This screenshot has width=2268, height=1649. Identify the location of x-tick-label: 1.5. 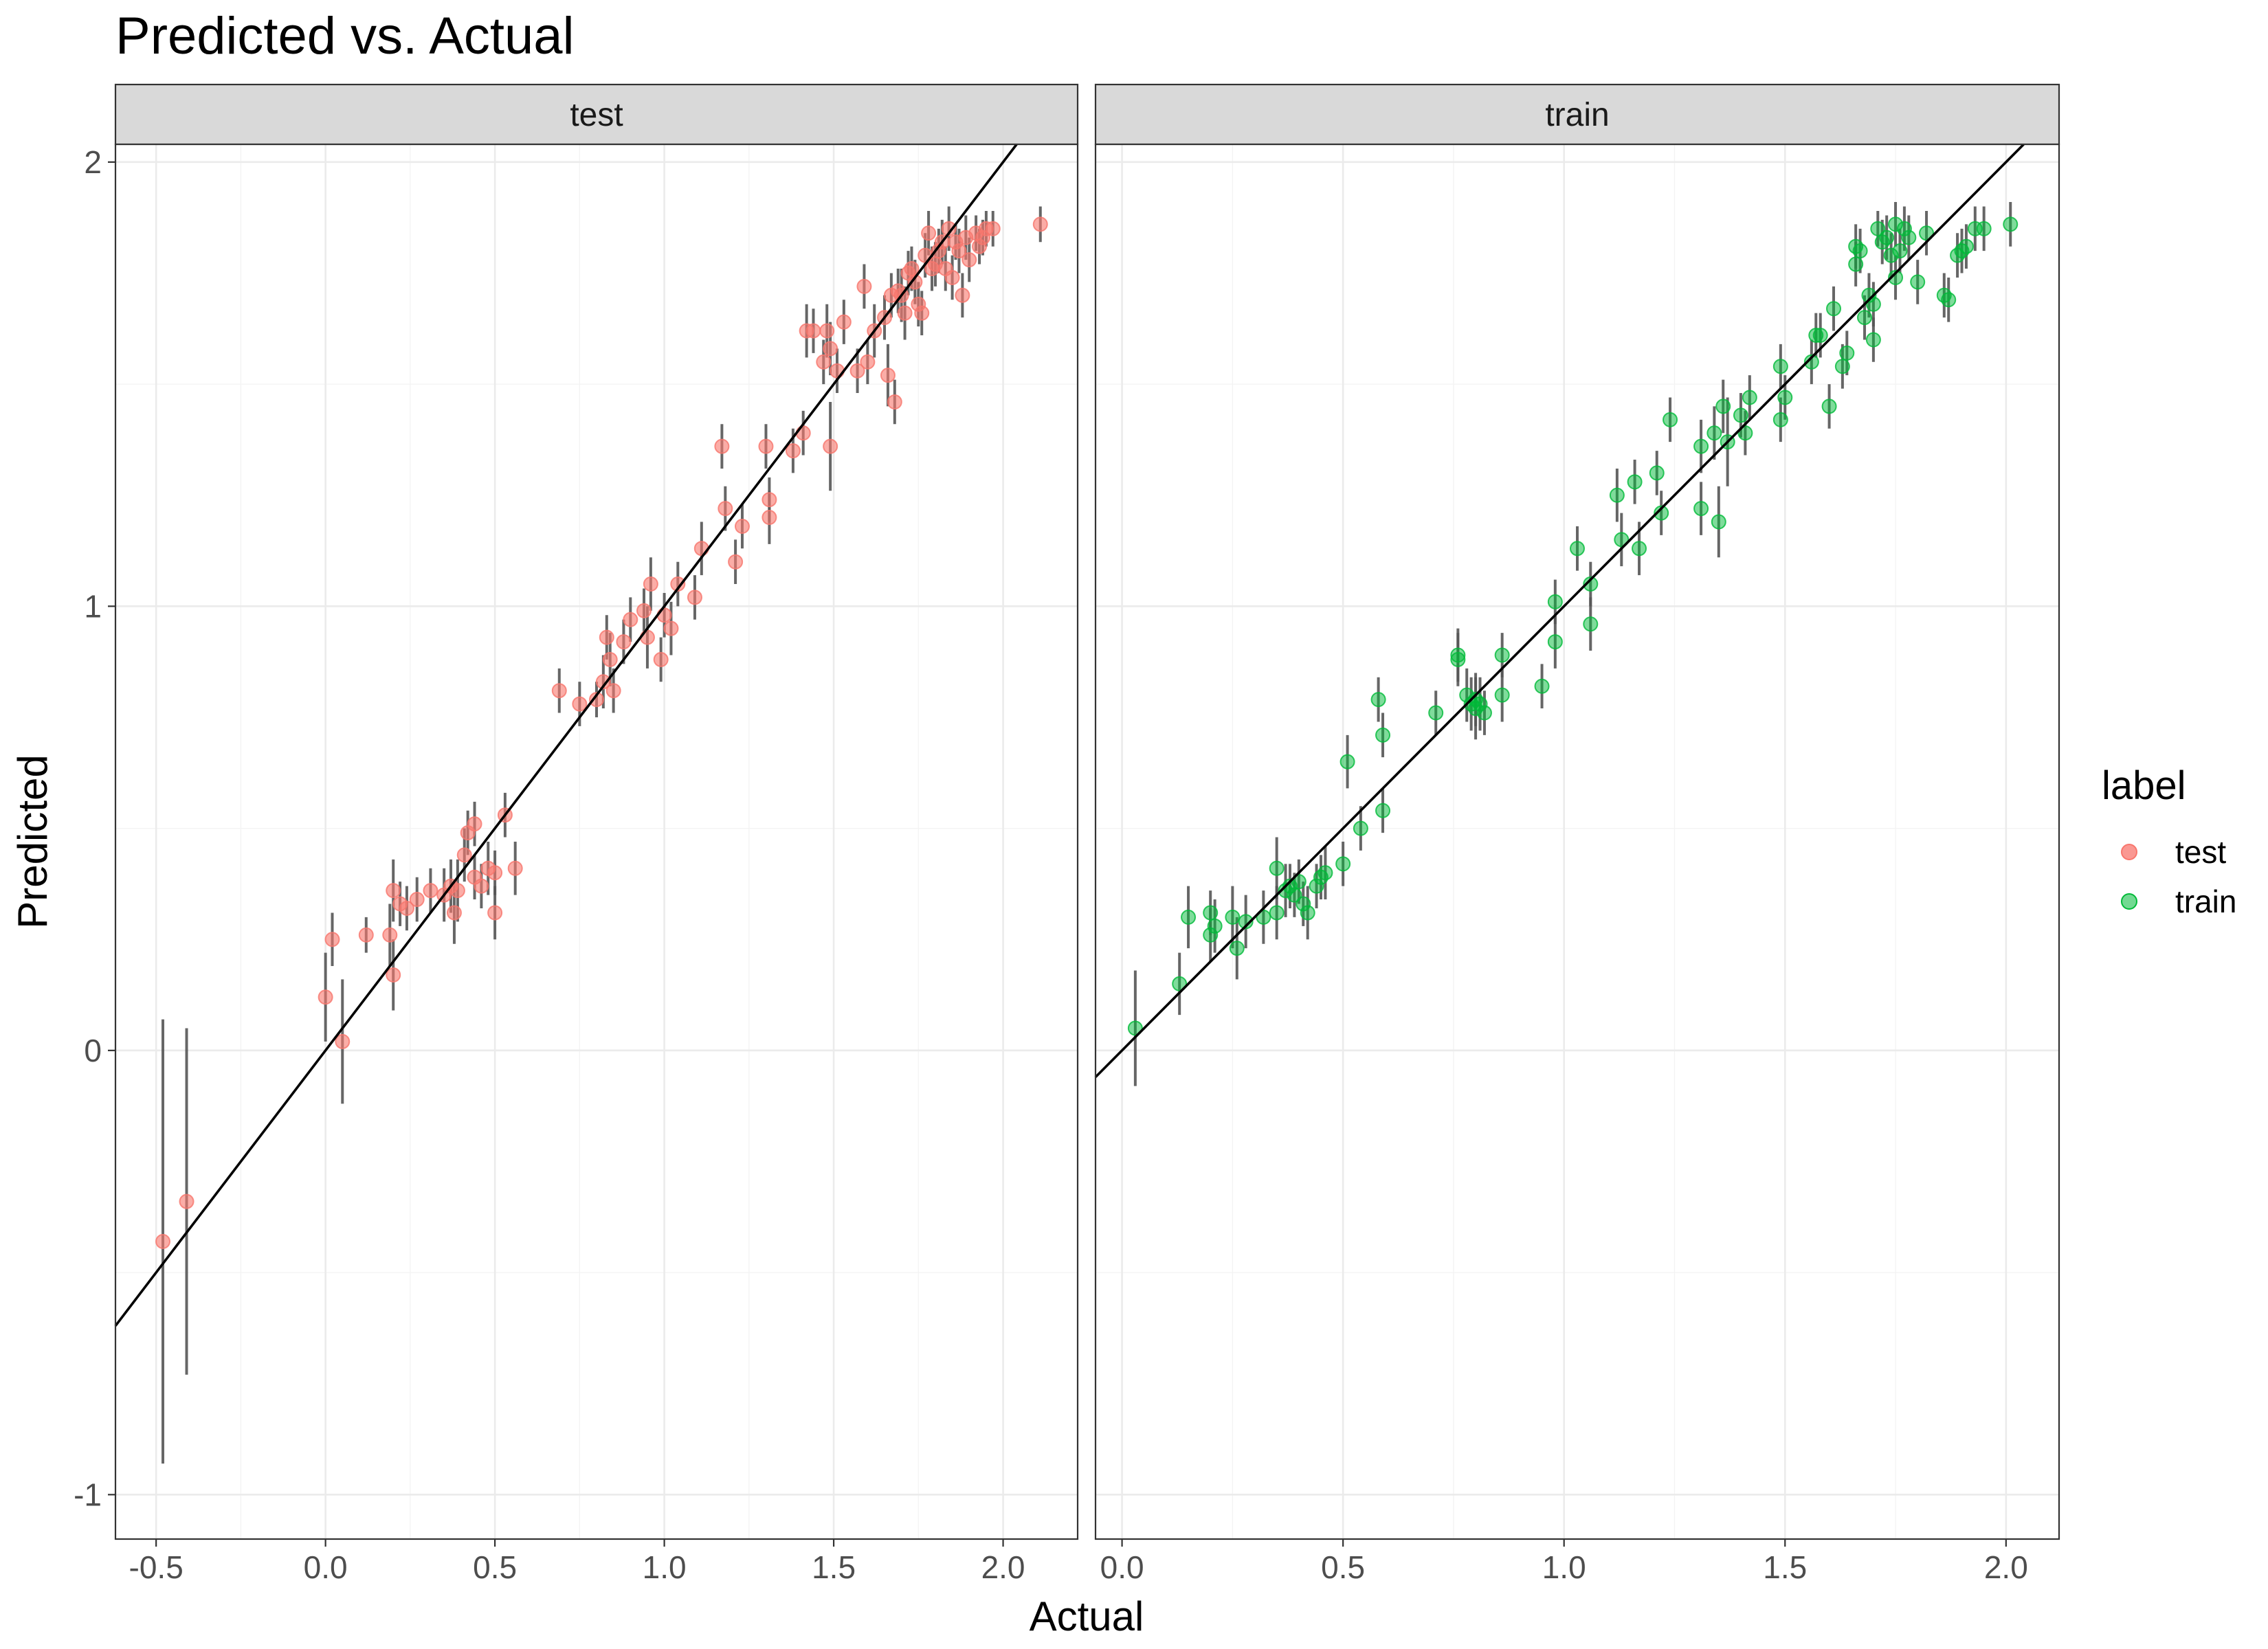
(834, 1567).